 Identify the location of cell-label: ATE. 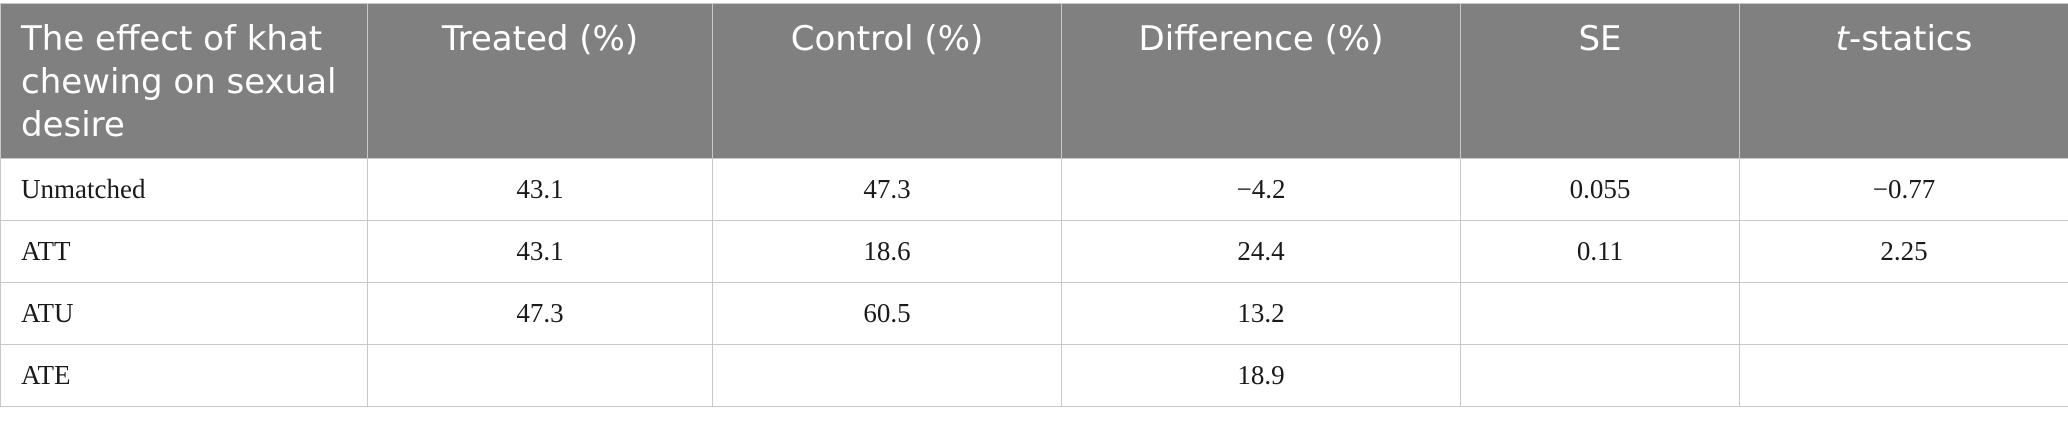
(184, 375).